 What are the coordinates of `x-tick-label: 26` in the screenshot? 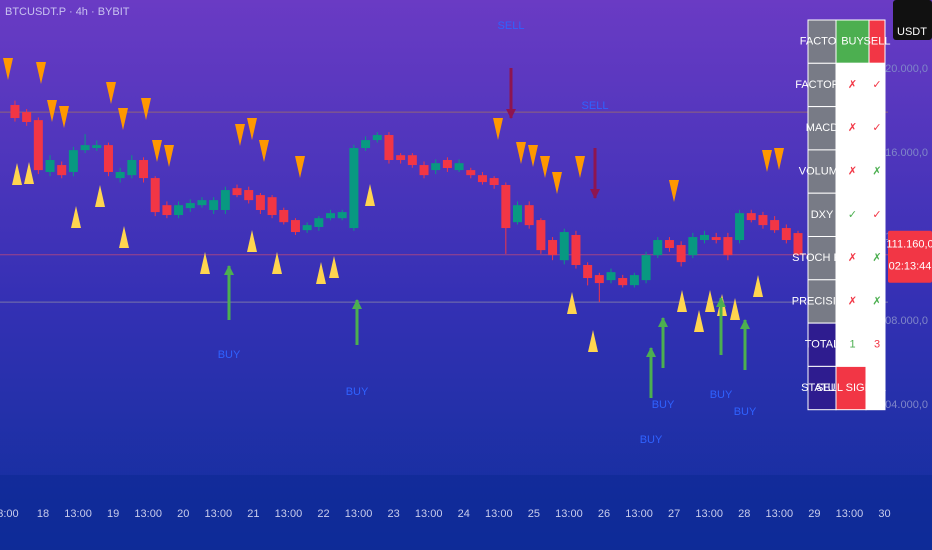 It's located at (604, 514).